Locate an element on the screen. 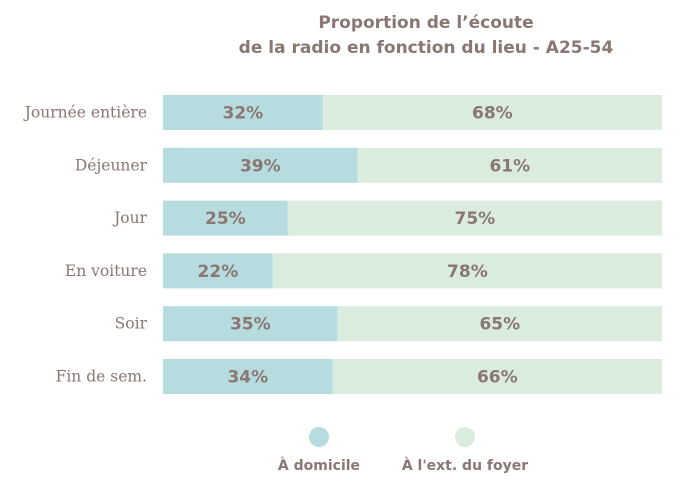 The image size is (688, 490). chart-title-line-1: Proportion de l’écoute is located at coordinates (425, 23).